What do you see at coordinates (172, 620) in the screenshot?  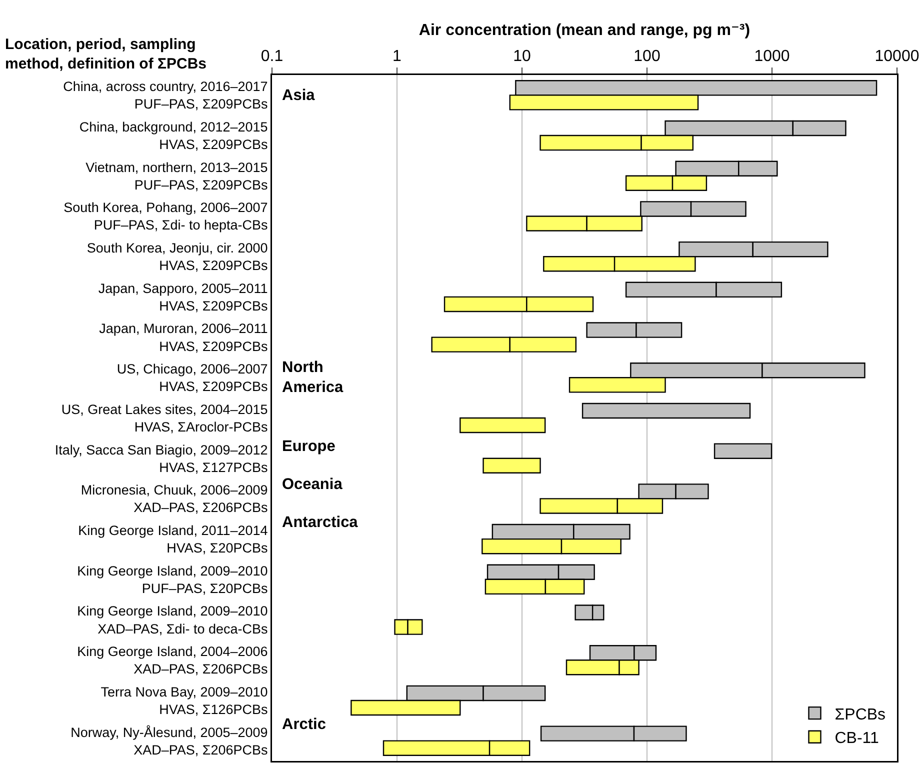 I see `y-tick-label: King George Island, 2009–2010 XAD–PAS, Σdi- to deca-CBs` at bounding box center [172, 620].